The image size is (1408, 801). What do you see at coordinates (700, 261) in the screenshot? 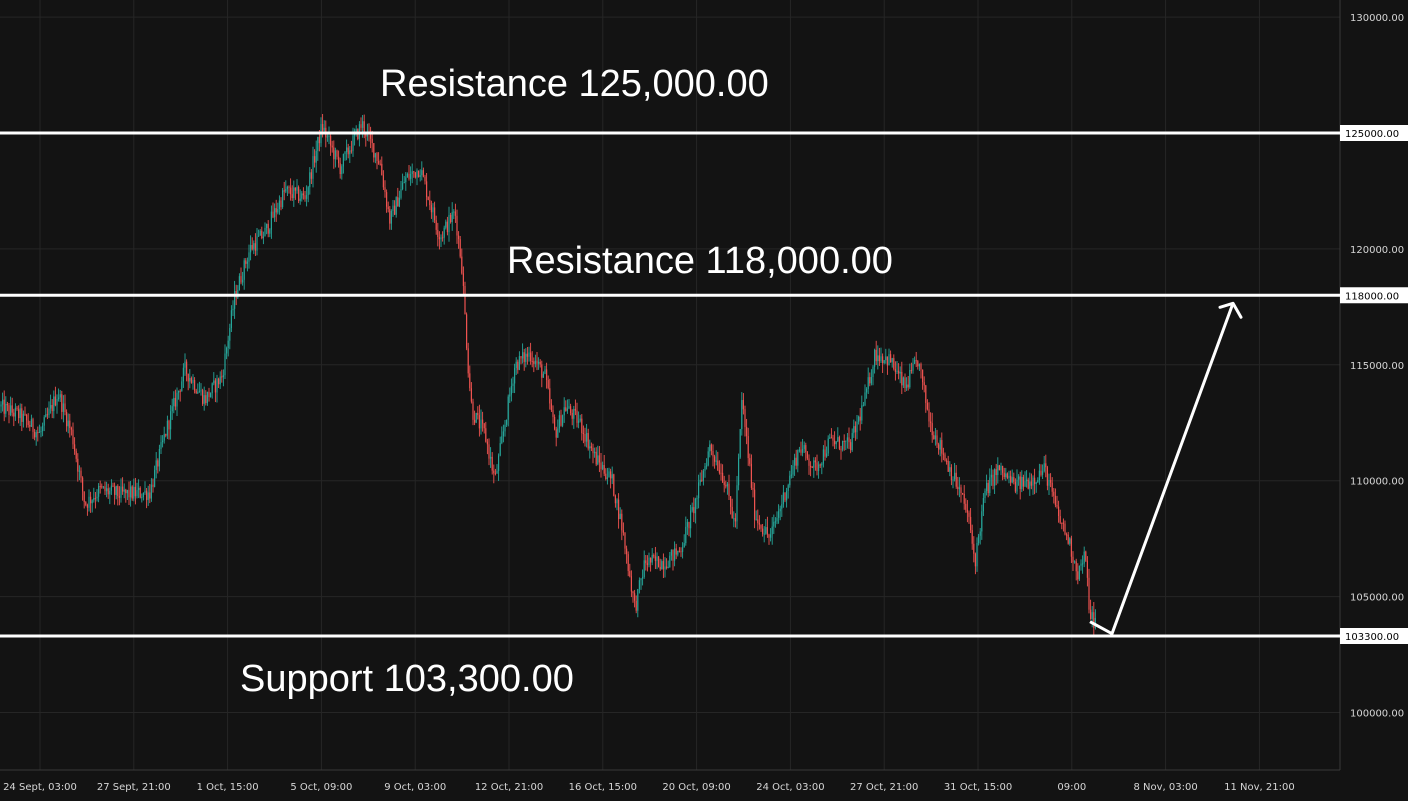
I see `resistance-118000-annotation: Resistance 118,000.00` at bounding box center [700, 261].